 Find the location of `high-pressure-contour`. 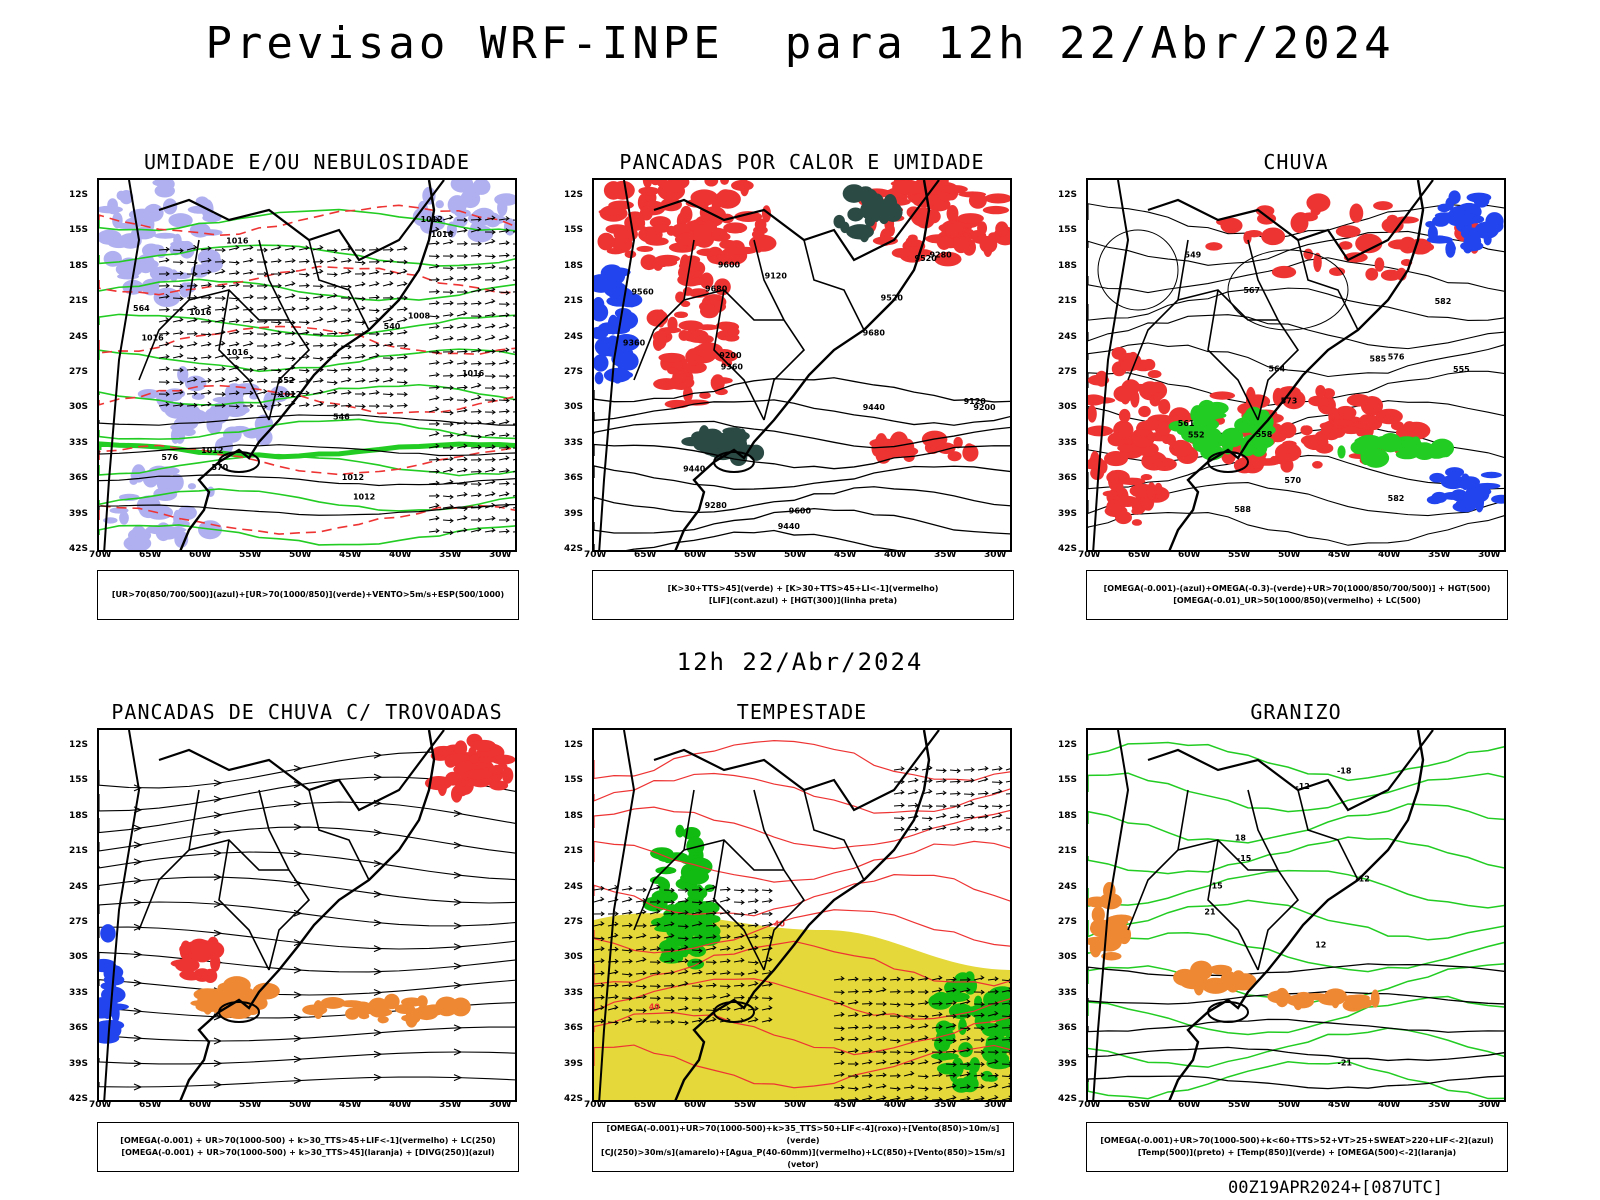

high-pressure-contour is located at coordinates (1288, 290).